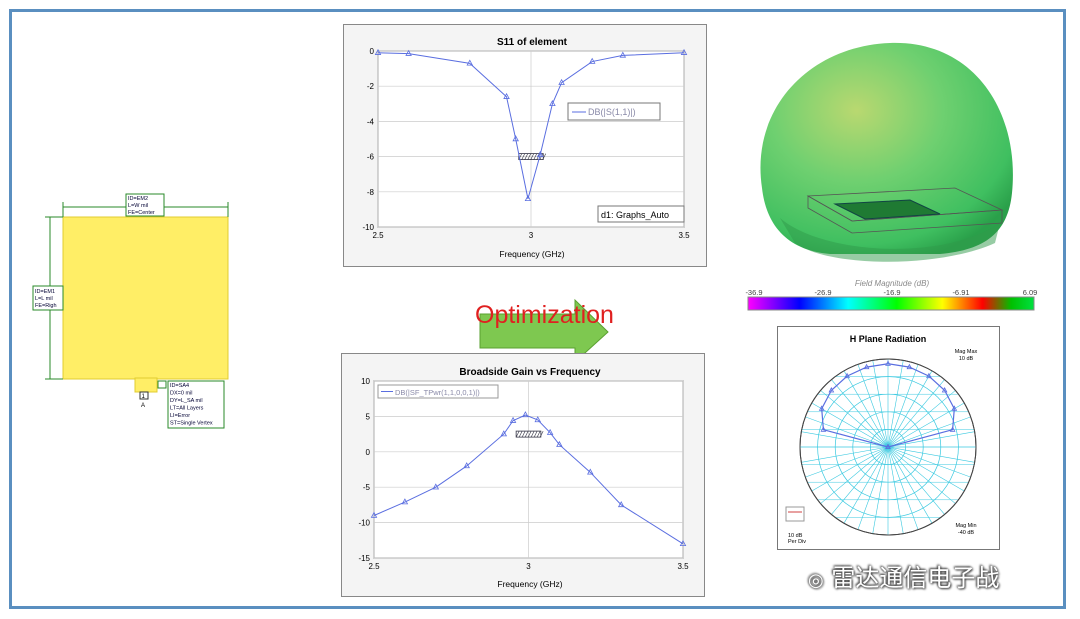 This screenshot has width=1080, height=619. What do you see at coordinates (531, 254) in the screenshot?
I see `s11-xlabel: Frequency (GHz)` at bounding box center [531, 254].